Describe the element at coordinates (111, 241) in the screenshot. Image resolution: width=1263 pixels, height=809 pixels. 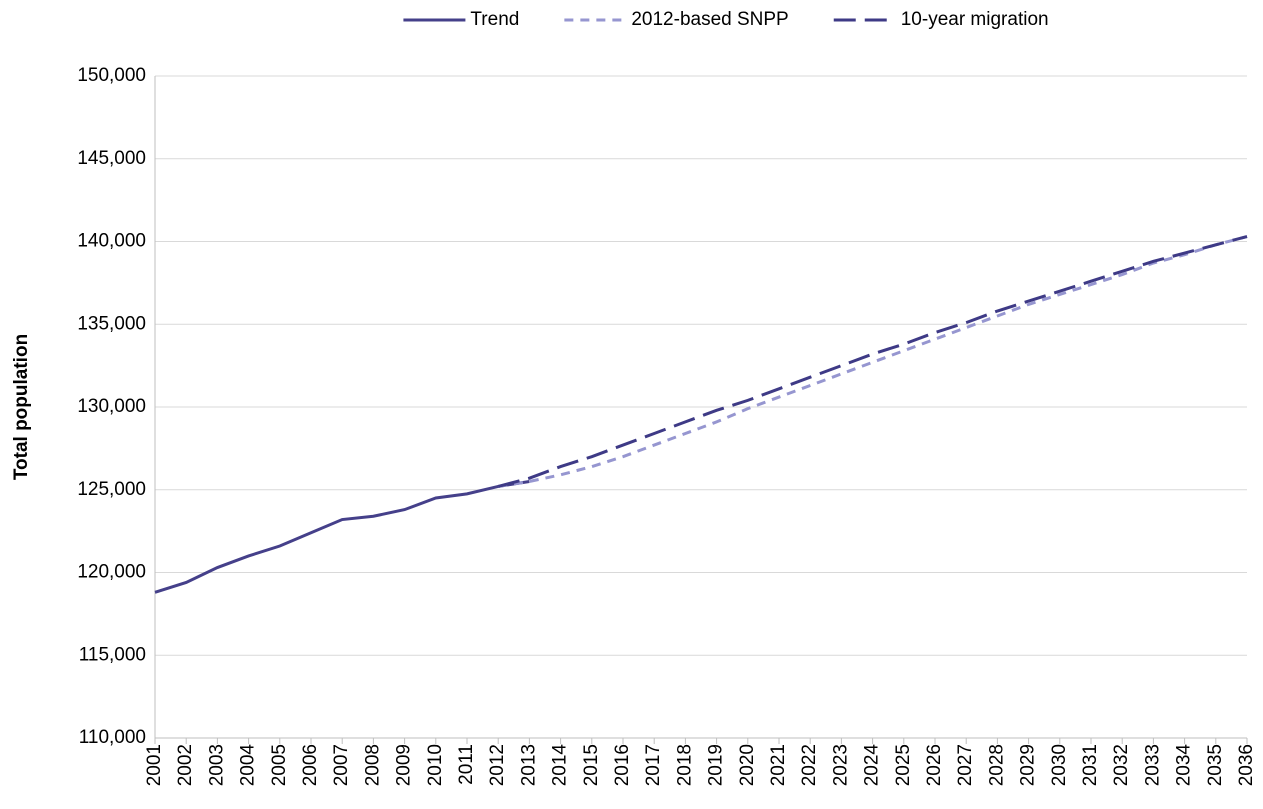
I see `y-tick-label: 140,000` at that location.